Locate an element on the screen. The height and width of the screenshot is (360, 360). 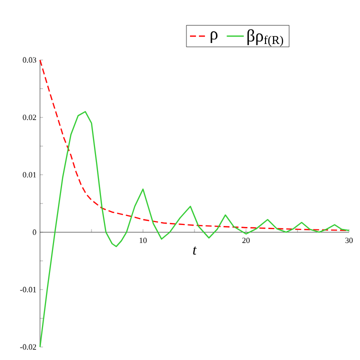
legend-label: βρ$_{f(R)}$ is located at coordinates (265, 38).